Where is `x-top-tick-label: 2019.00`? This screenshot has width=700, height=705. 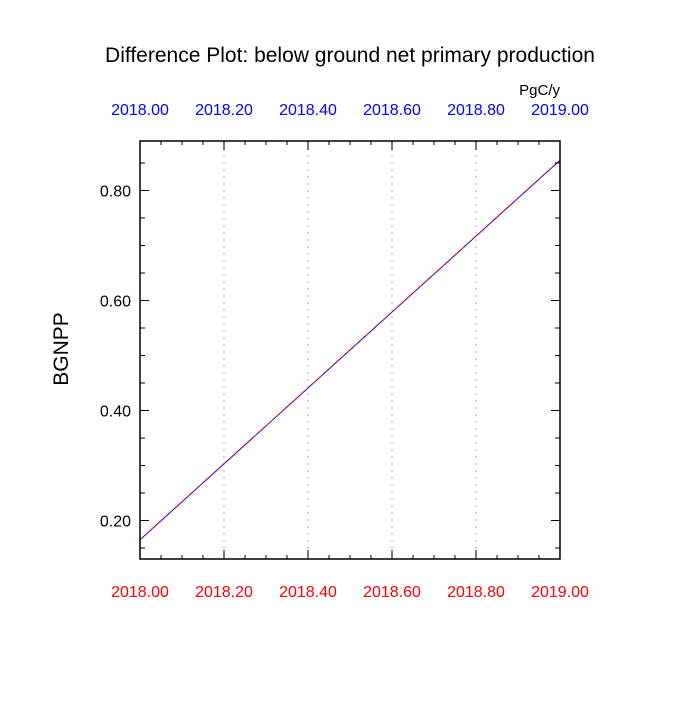 x-top-tick-label: 2019.00 is located at coordinates (560, 110).